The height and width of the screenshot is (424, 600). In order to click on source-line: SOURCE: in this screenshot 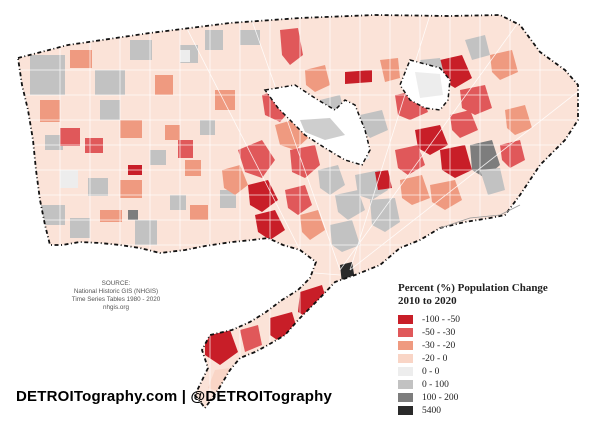, I will do `click(116, 283)`.